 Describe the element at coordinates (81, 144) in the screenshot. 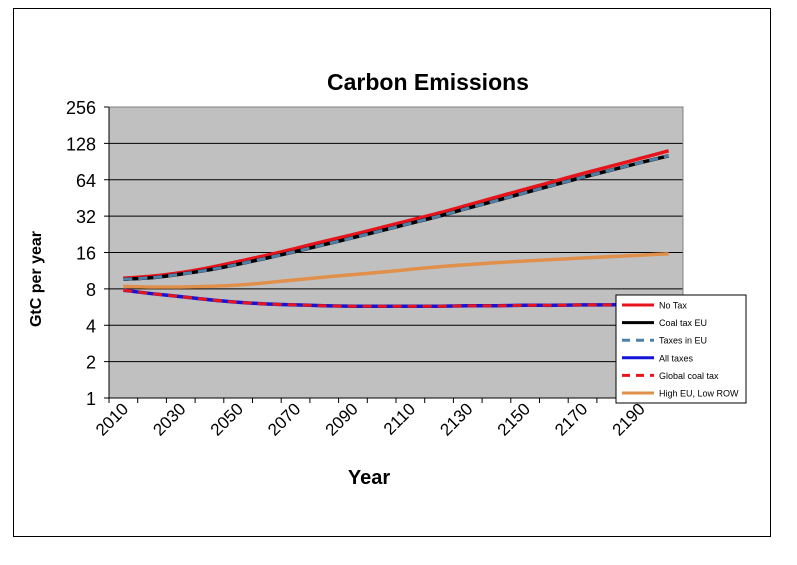

I see `y-tick-label: 128` at that location.